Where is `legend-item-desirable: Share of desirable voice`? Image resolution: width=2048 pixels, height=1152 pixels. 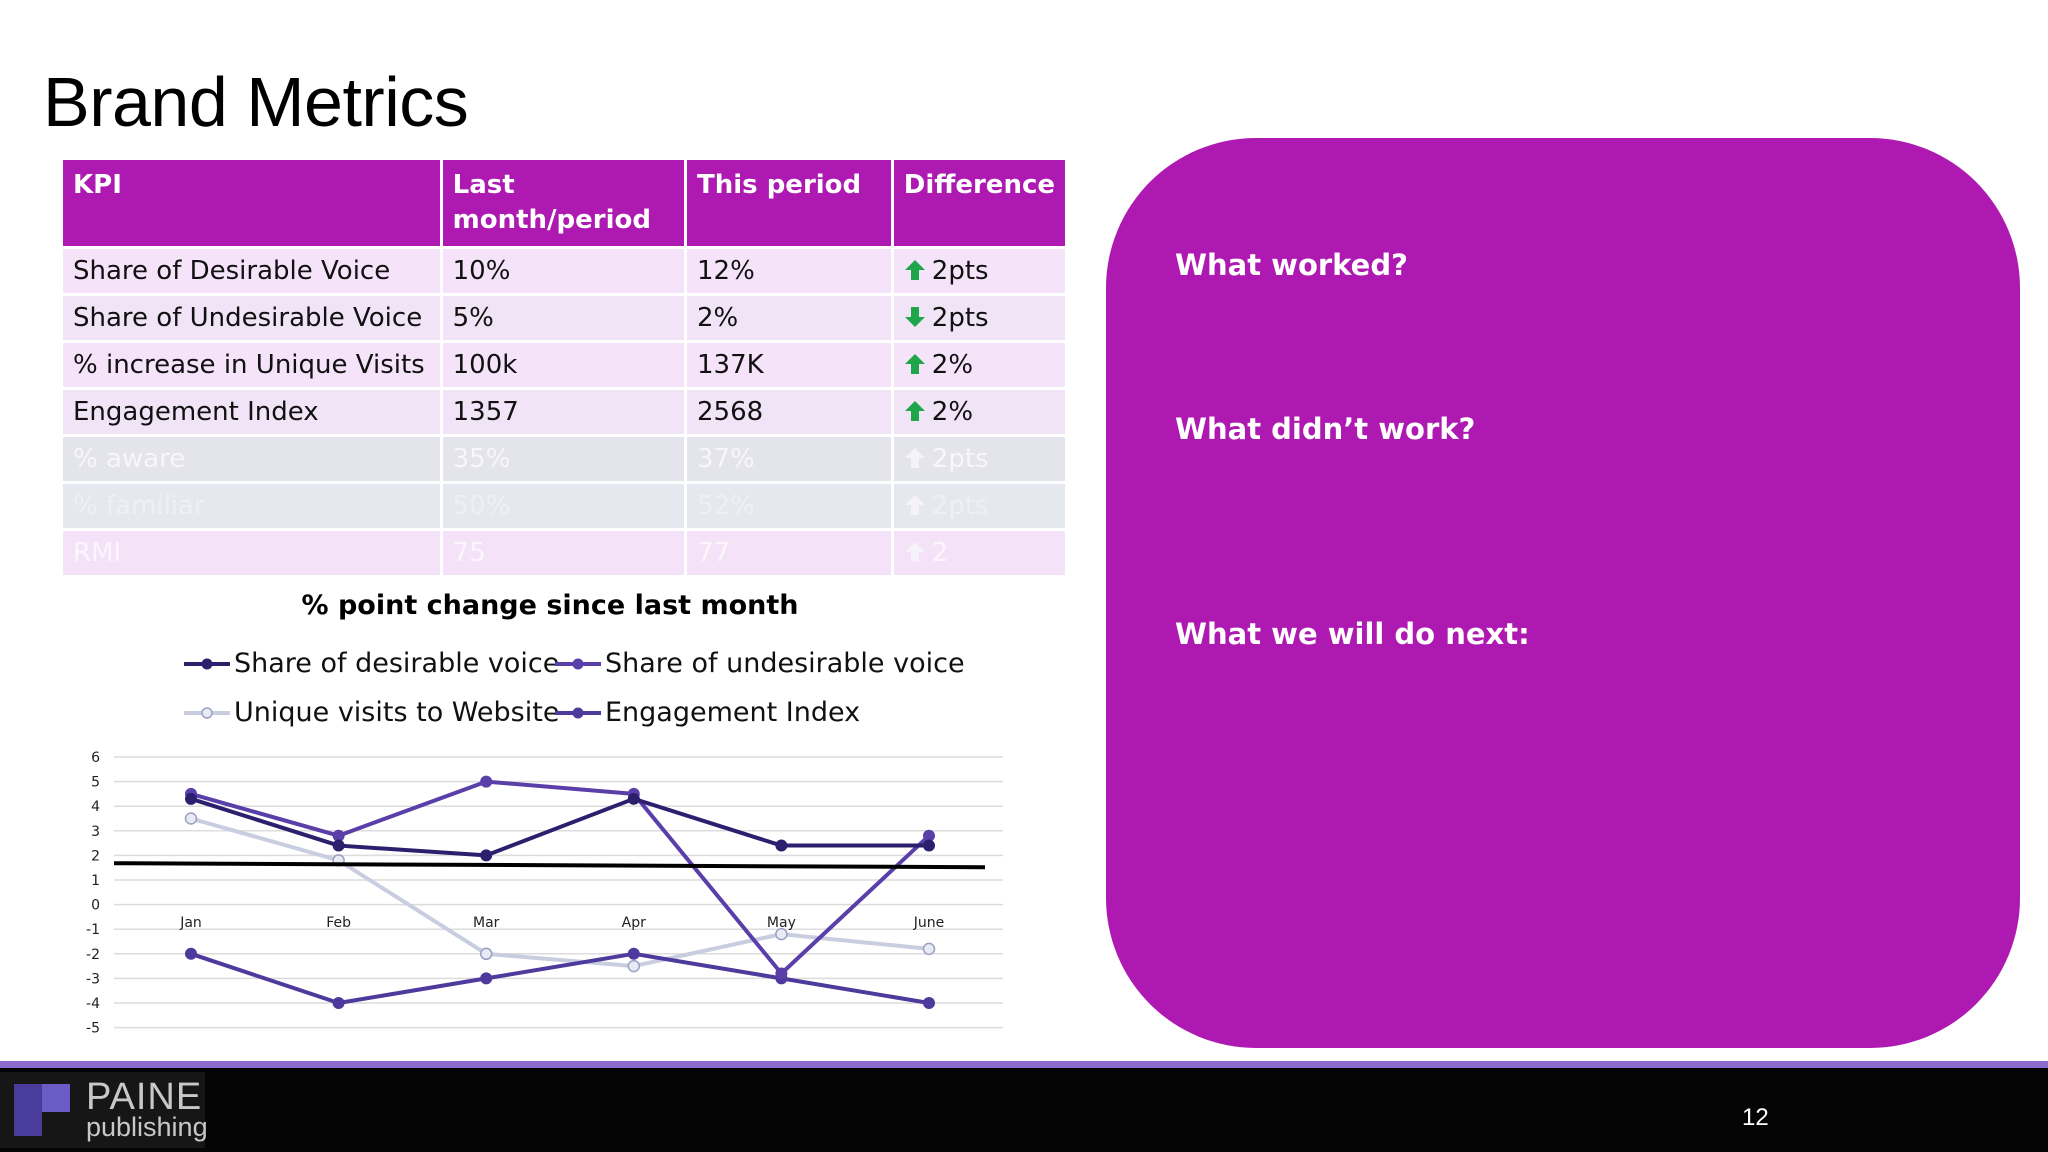 legend-item-desirable: Share of desirable voice is located at coordinates (371, 663).